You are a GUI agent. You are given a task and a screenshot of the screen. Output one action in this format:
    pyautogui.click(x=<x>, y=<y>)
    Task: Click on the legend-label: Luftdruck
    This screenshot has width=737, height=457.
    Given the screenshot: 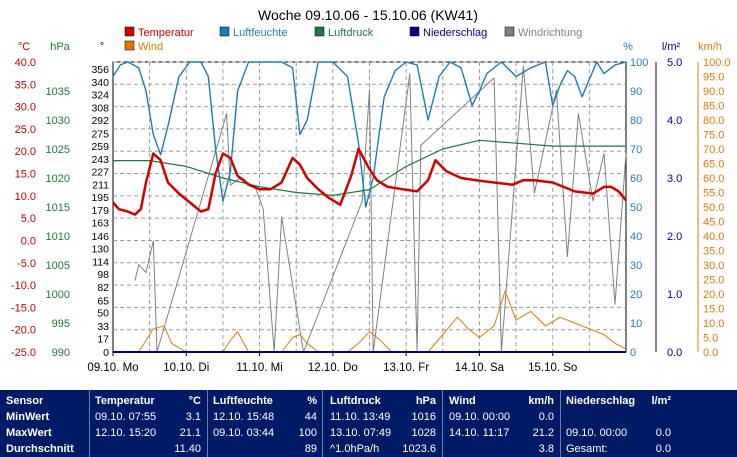 What is the action you would take?
    pyautogui.click(x=351, y=33)
    